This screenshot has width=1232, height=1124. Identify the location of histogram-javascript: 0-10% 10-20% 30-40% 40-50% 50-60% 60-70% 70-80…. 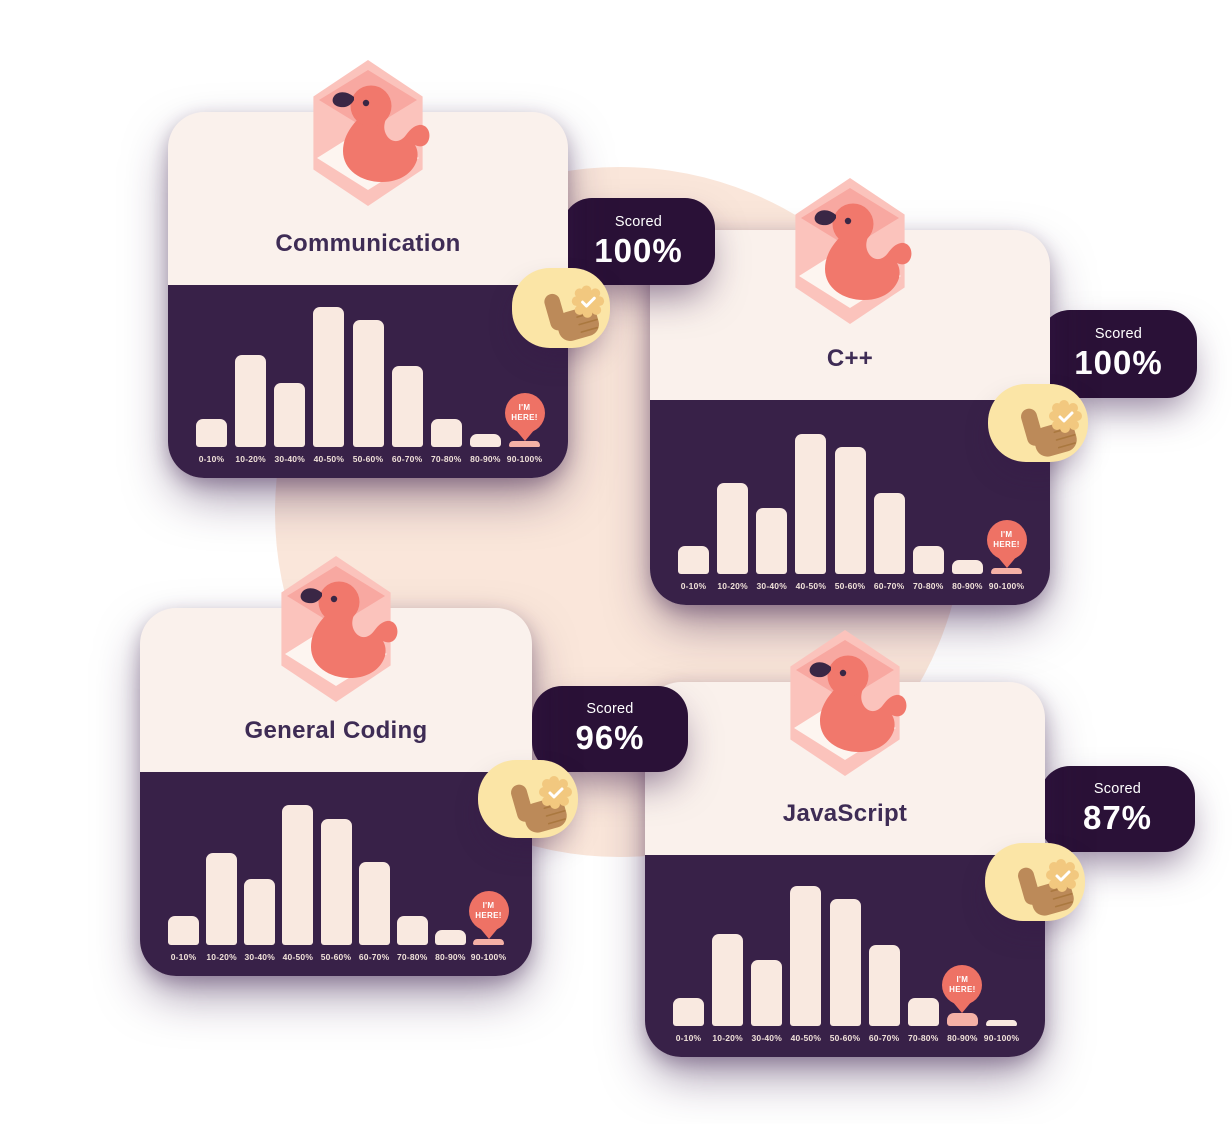
(846, 963).